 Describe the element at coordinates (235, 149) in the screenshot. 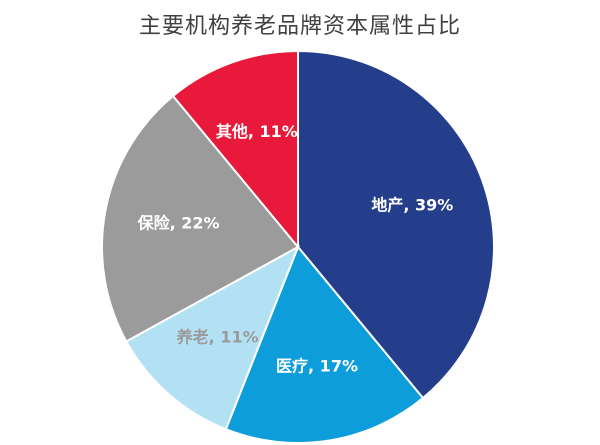

I see `pie-slice-其他` at that location.